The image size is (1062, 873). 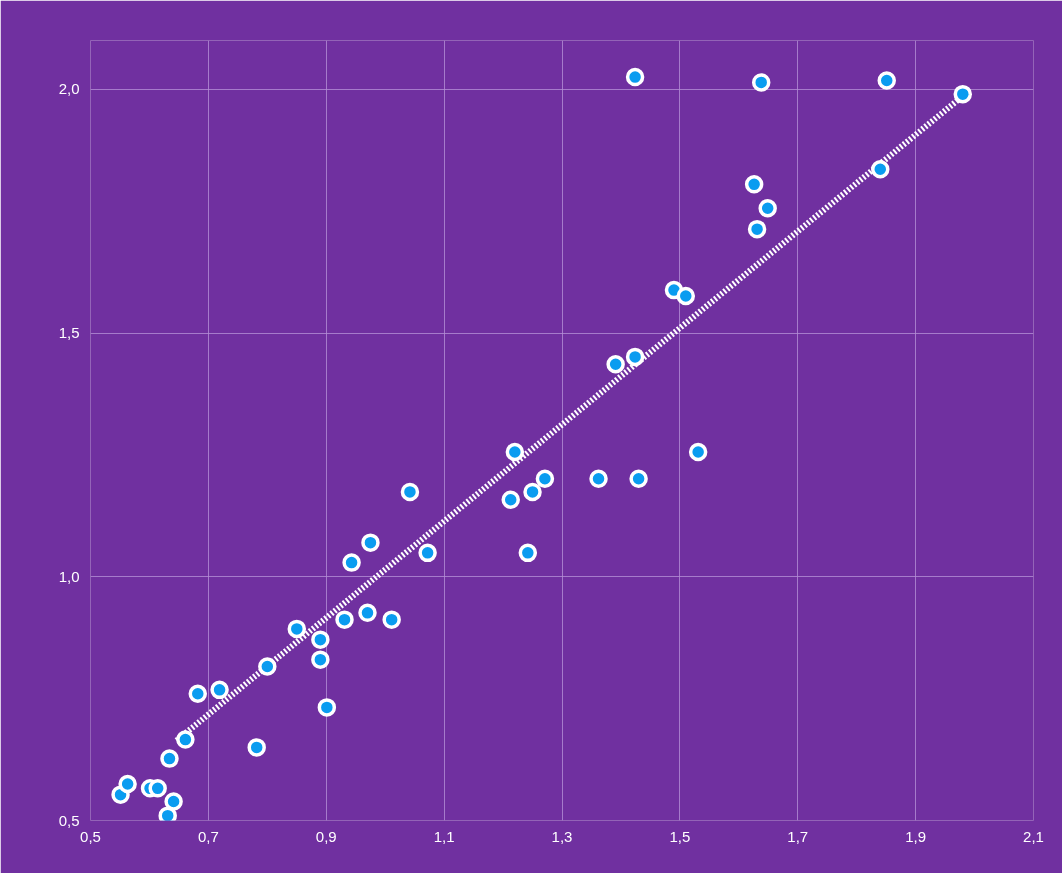 What do you see at coordinates (562, 836) in the screenshot?
I see `x-tick-label: 1,3` at bounding box center [562, 836].